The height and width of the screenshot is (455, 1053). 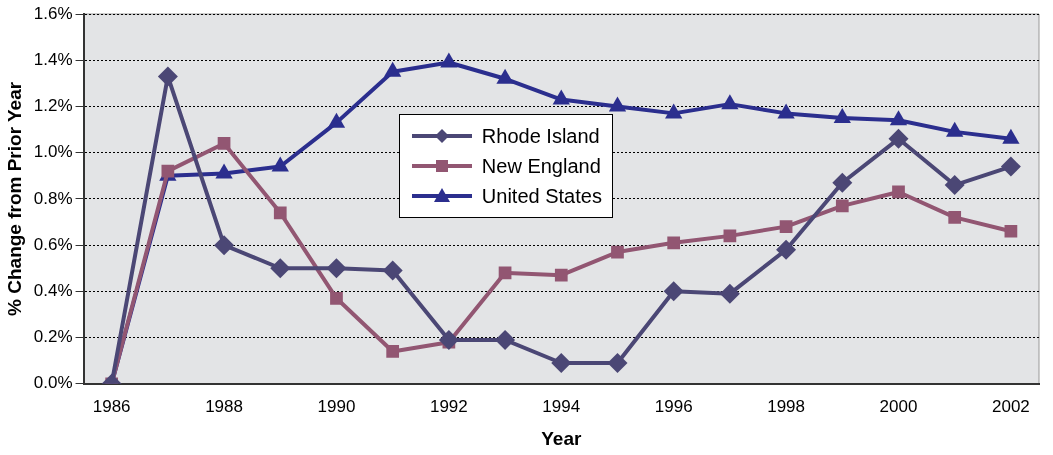 I want to click on legend-label: United States, so click(x=541, y=196).